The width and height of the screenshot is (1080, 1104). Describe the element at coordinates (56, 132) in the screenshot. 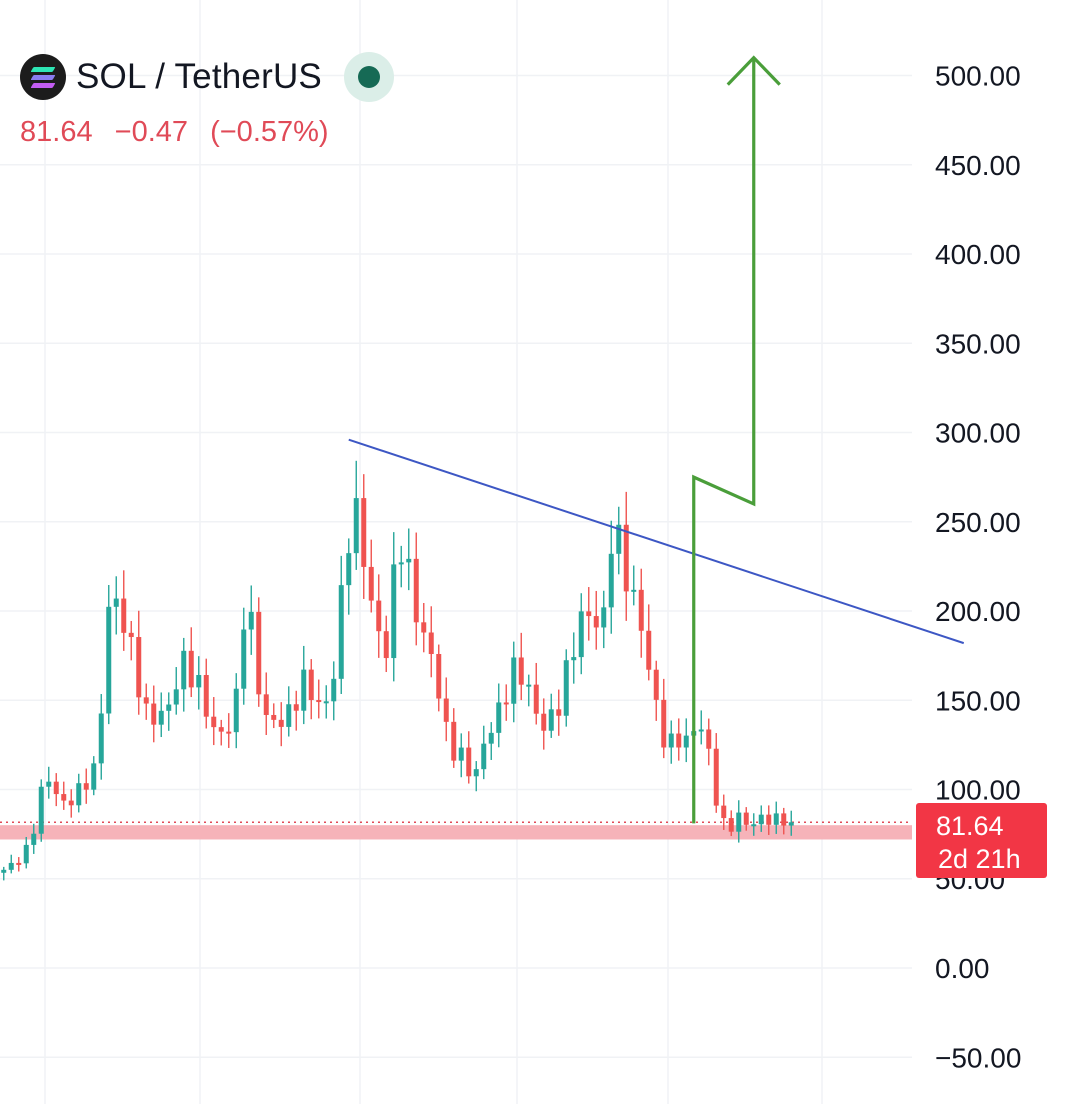

I see `last-price: 81.64` at that location.